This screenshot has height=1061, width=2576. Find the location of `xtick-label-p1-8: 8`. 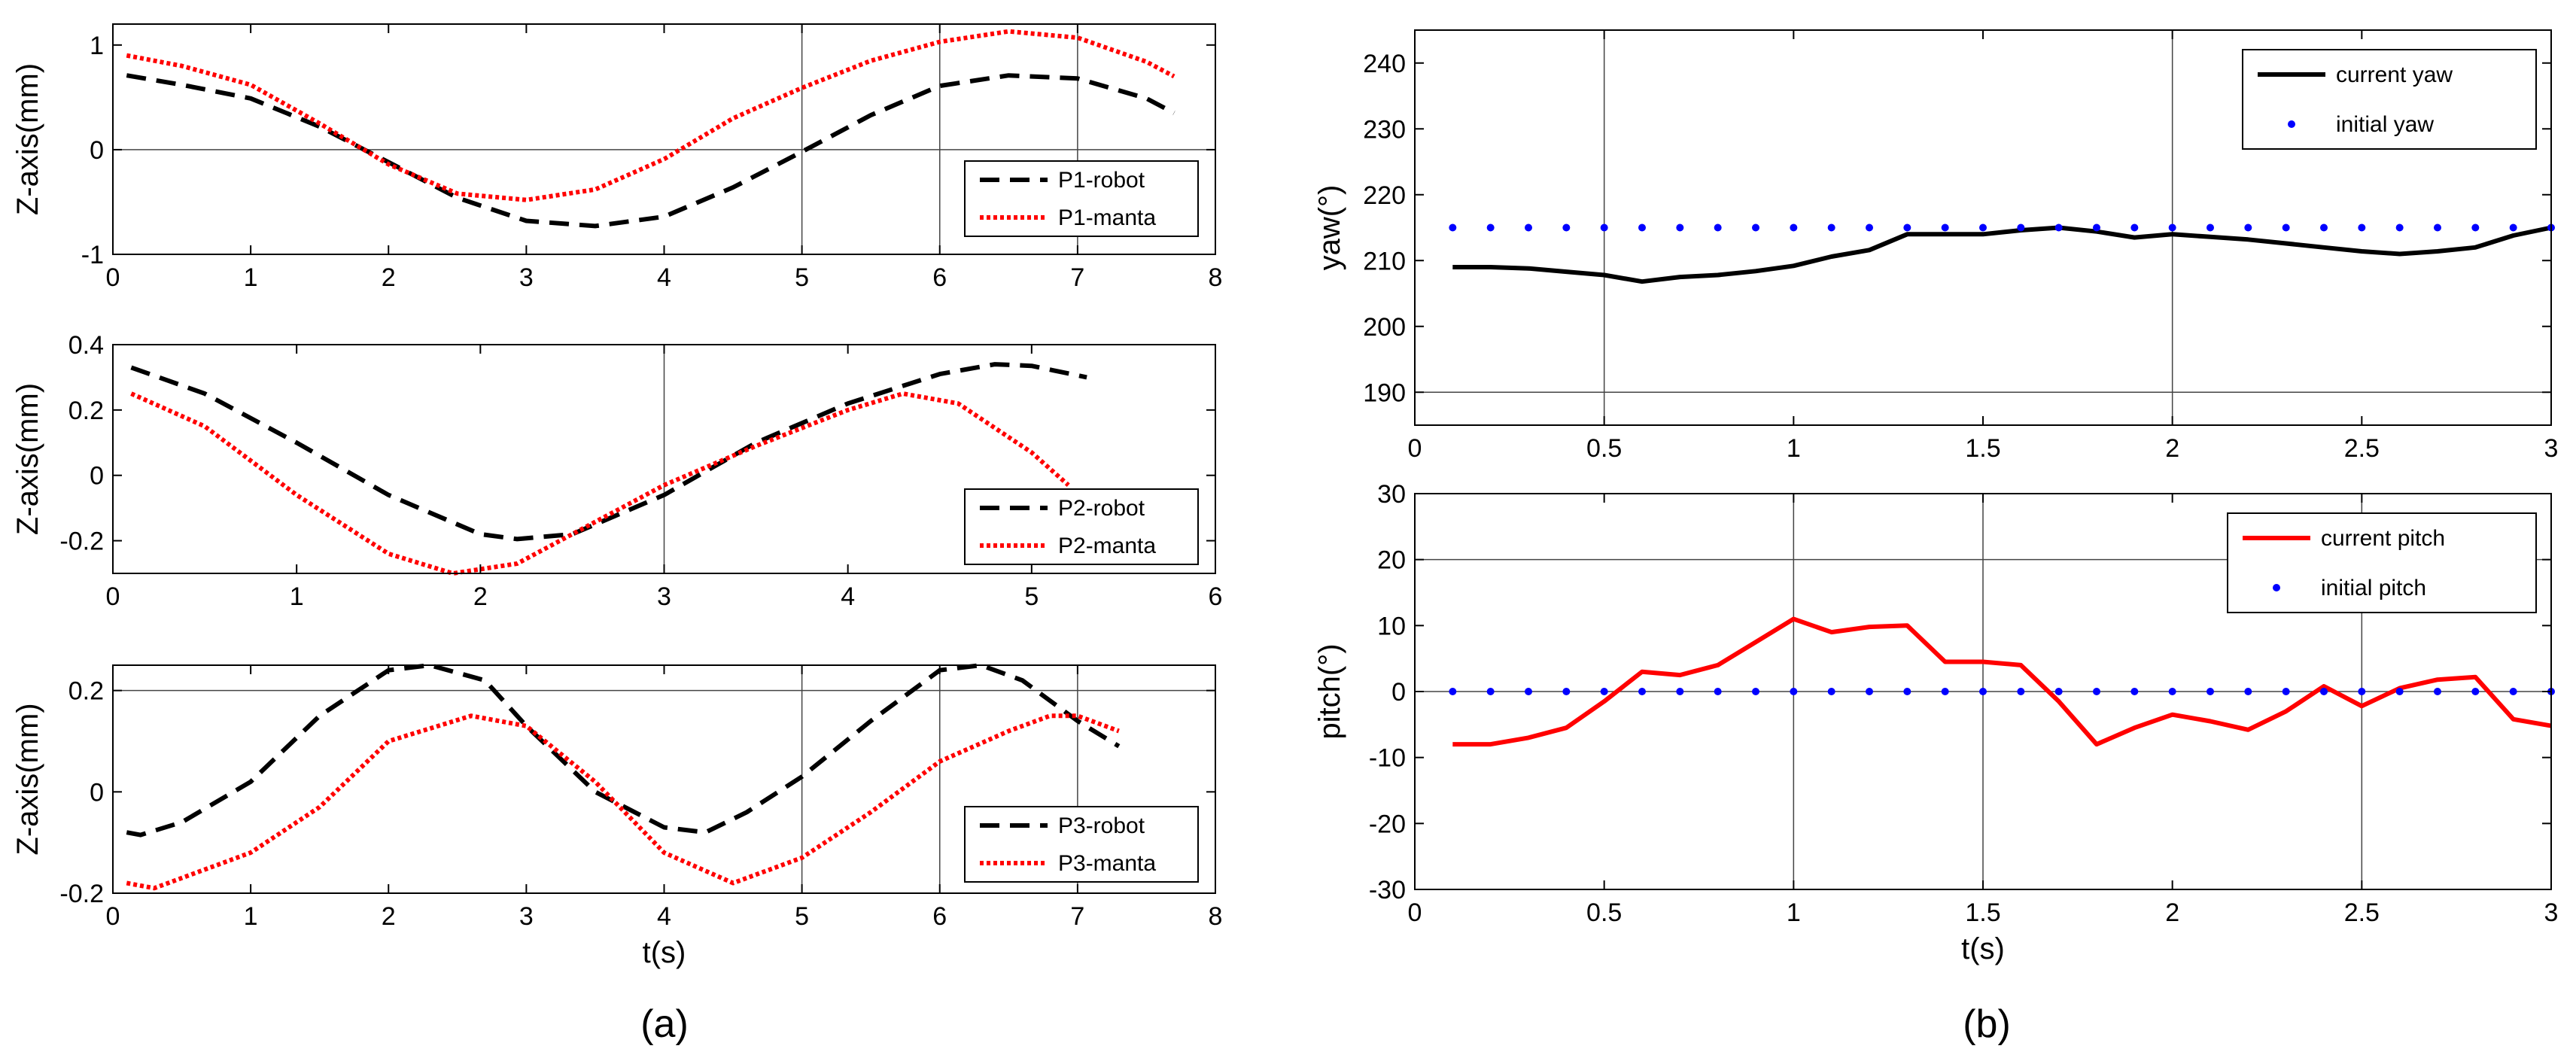

xtick-label-p1-8: 8 is located at coordinates (1216, 277).